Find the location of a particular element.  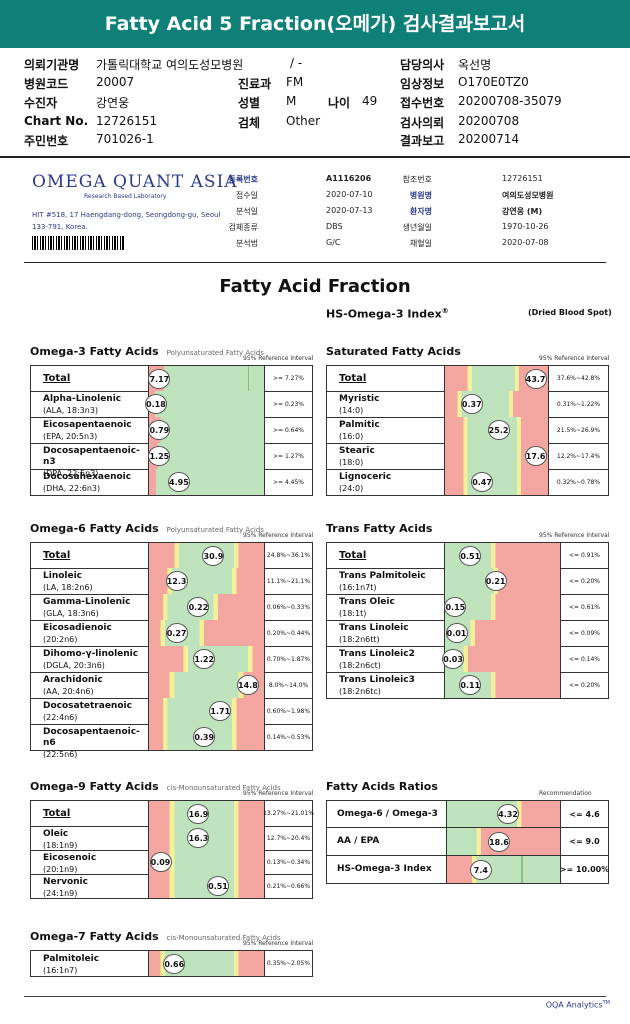

result-reference: 37.6%~42.8% is located at coordinates (578, 378).